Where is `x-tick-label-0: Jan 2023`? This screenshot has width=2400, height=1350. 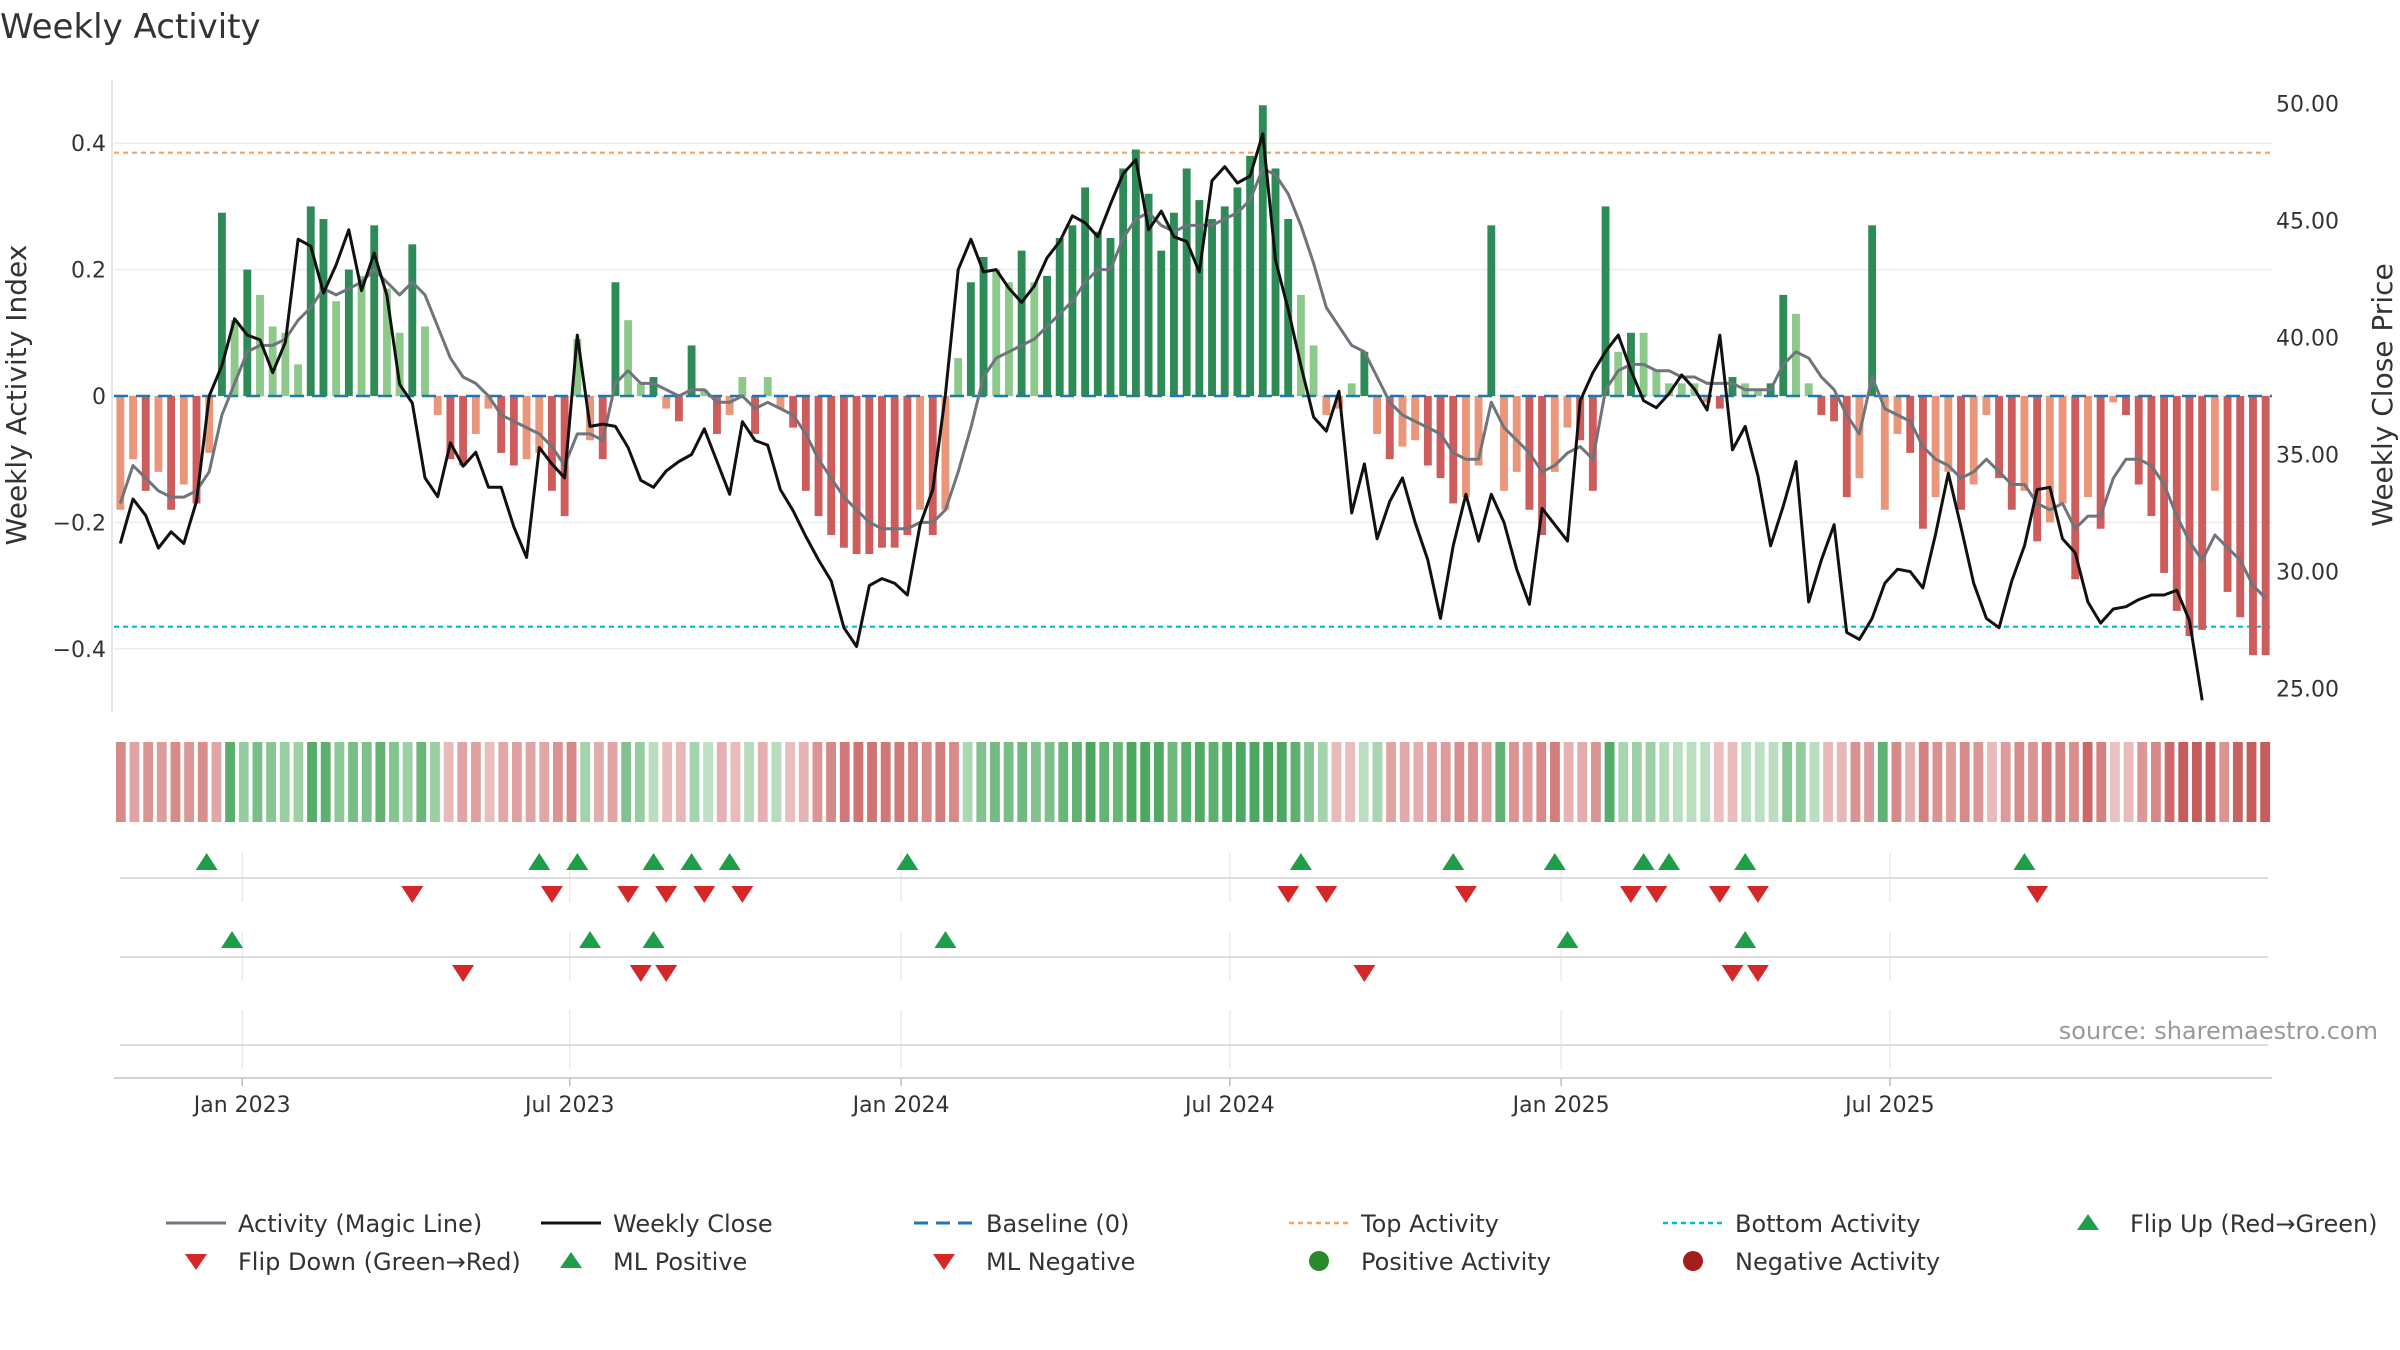
x-tick-label-0: Jan 2023 is located at coordinates (241, 1105).